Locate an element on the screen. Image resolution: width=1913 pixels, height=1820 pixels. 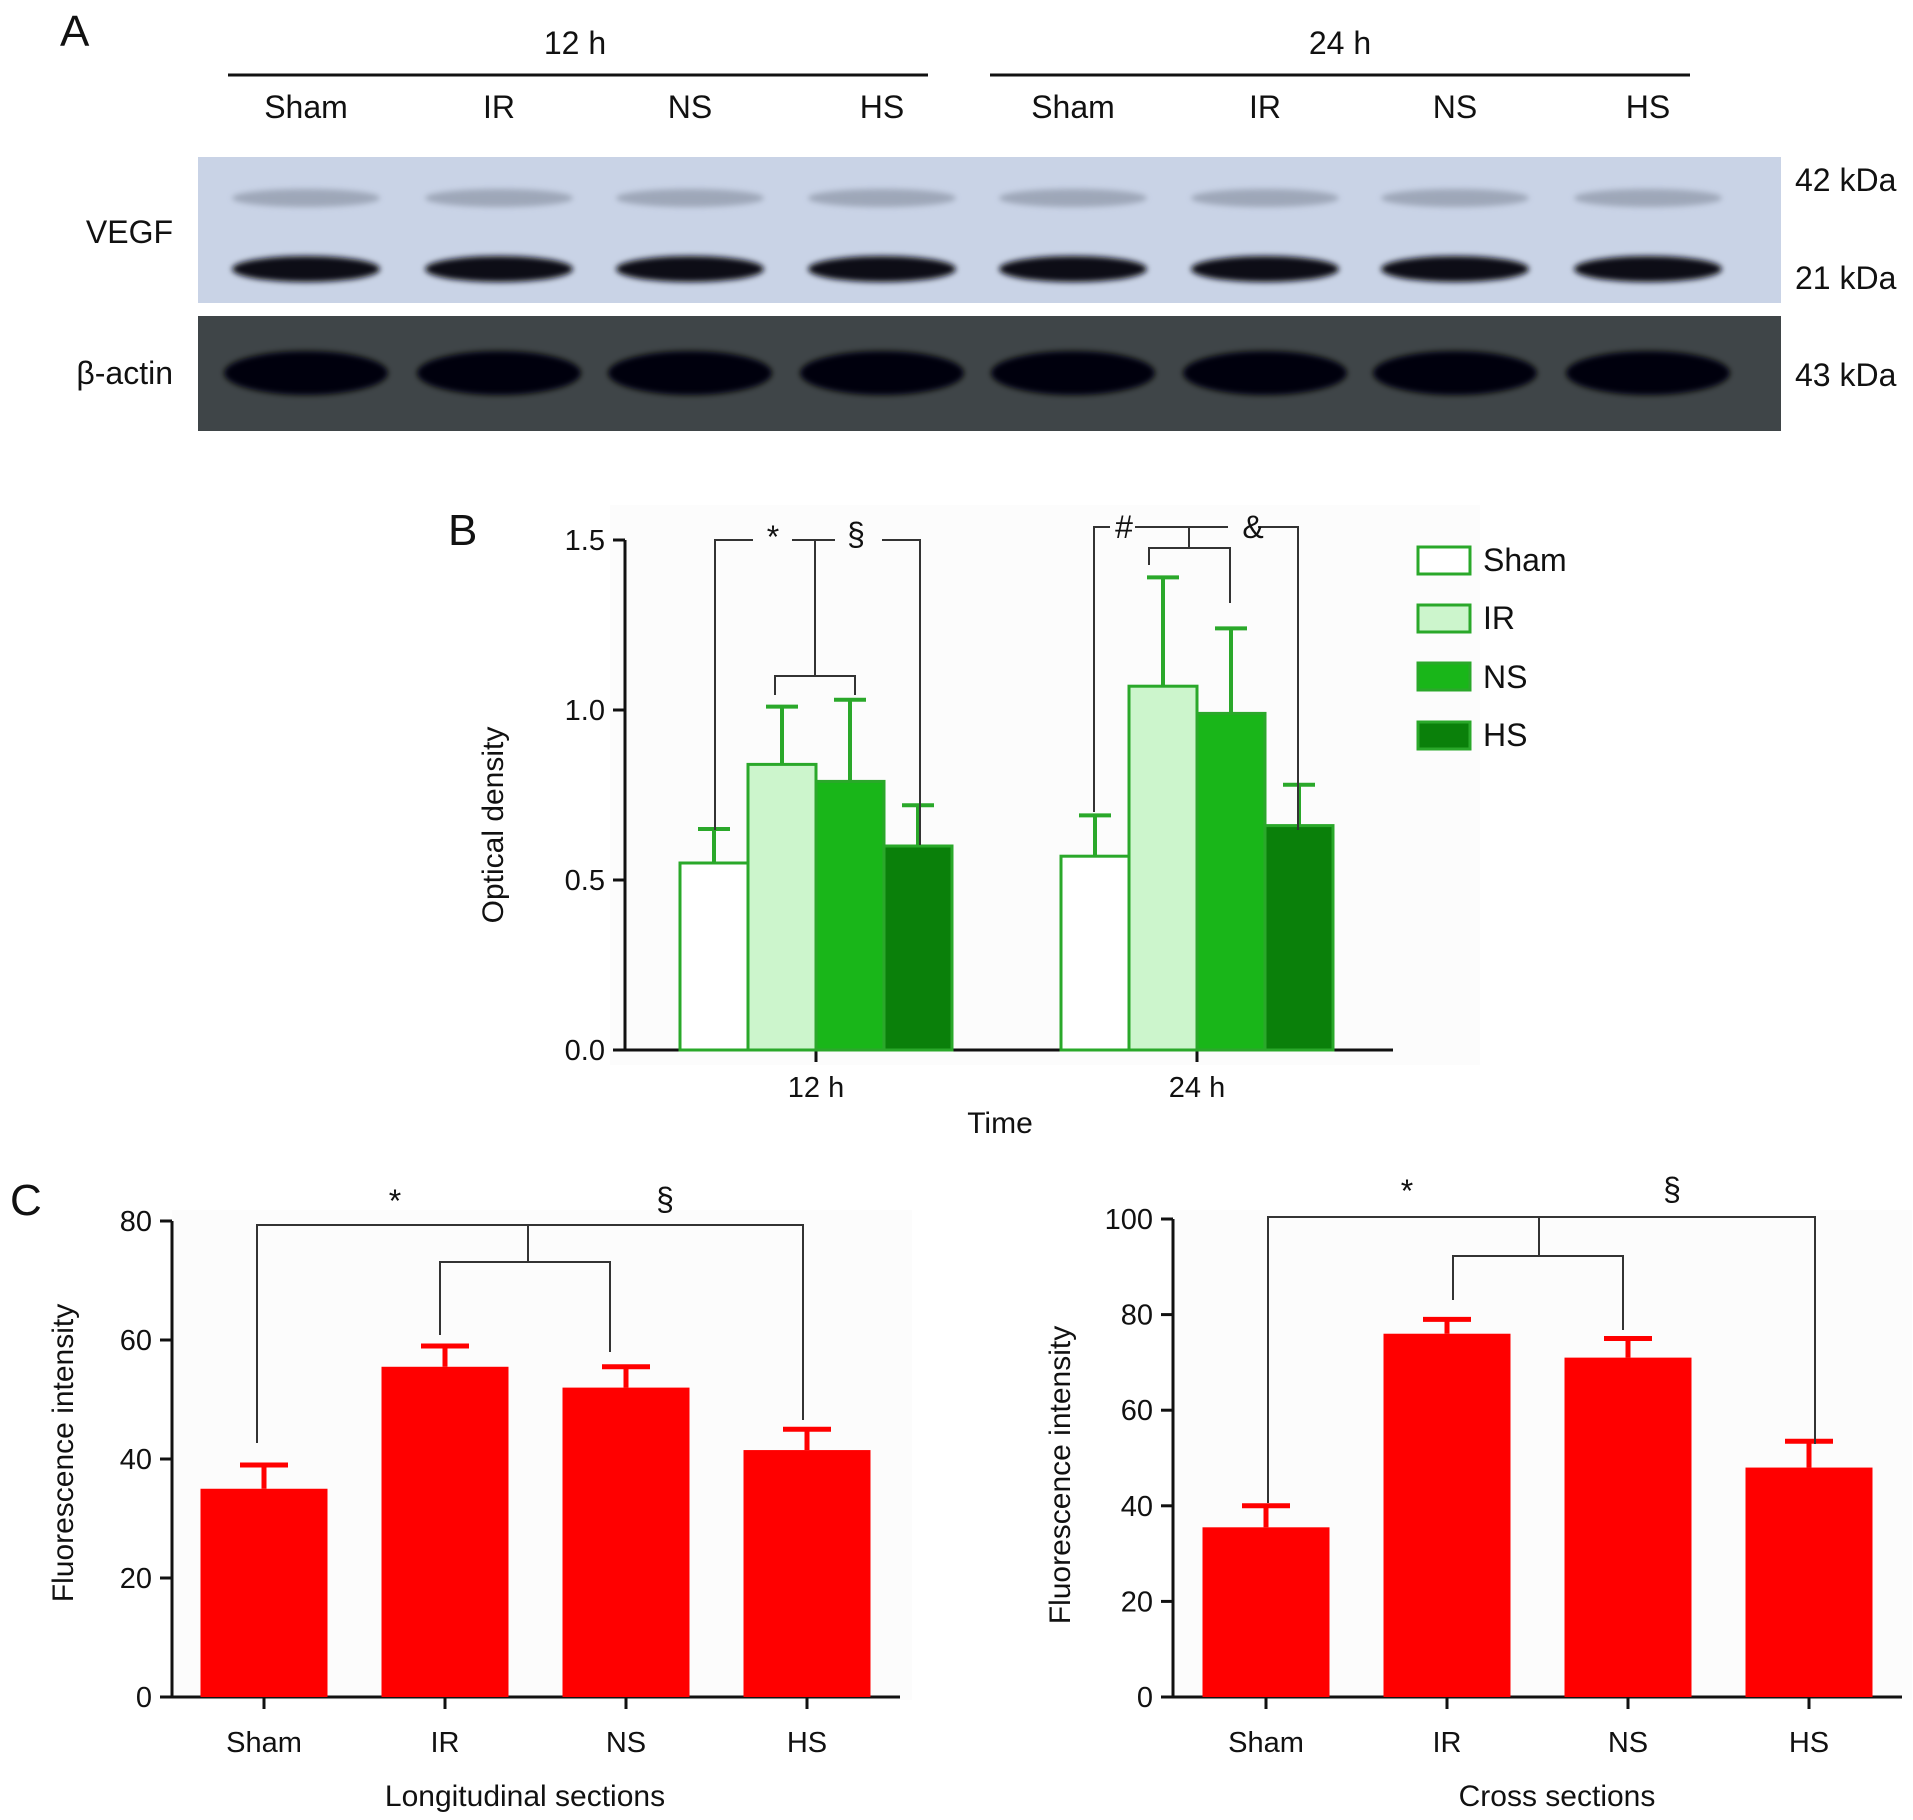
chart-c2-marks: 0 20 40 60 80 100 Sham IR NS HS is located at coordinates (1503, 1481).